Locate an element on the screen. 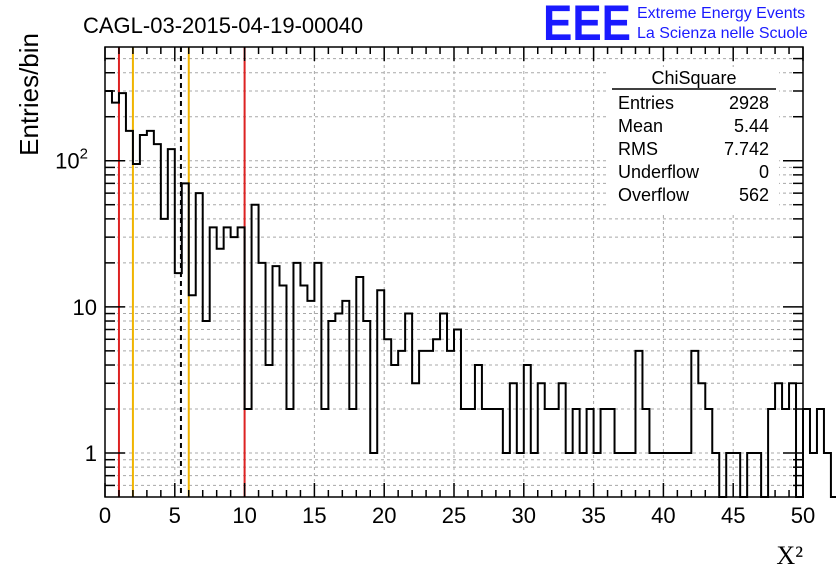 This screenshot has height=572, width=836. x-tick-label: 45 is located at coordinates (733, 515).